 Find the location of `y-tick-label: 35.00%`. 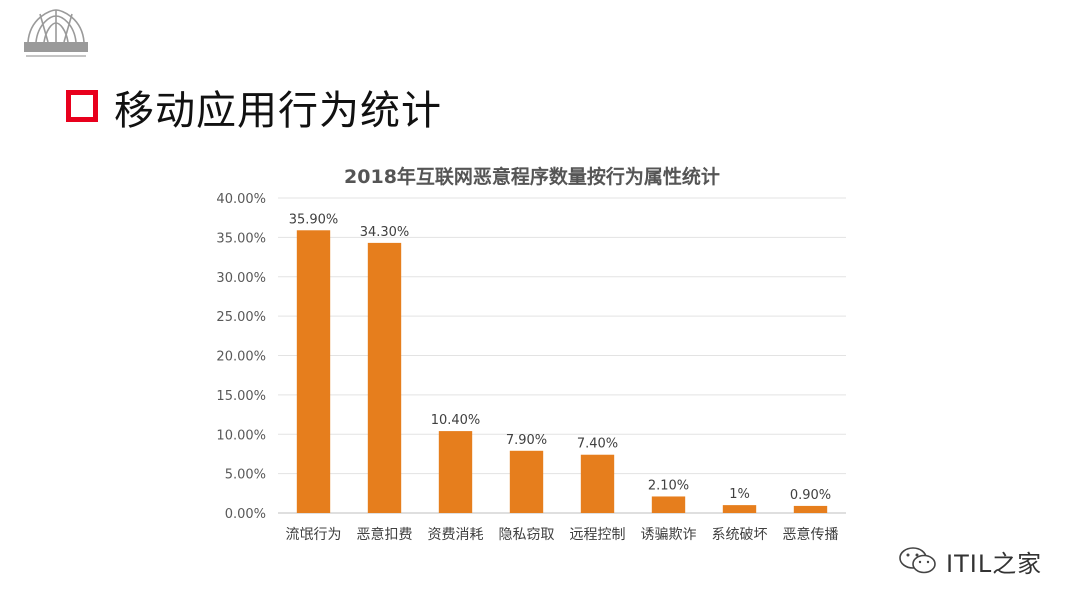

y-tick-label: 35.00% is located at coordinates (241, 238).